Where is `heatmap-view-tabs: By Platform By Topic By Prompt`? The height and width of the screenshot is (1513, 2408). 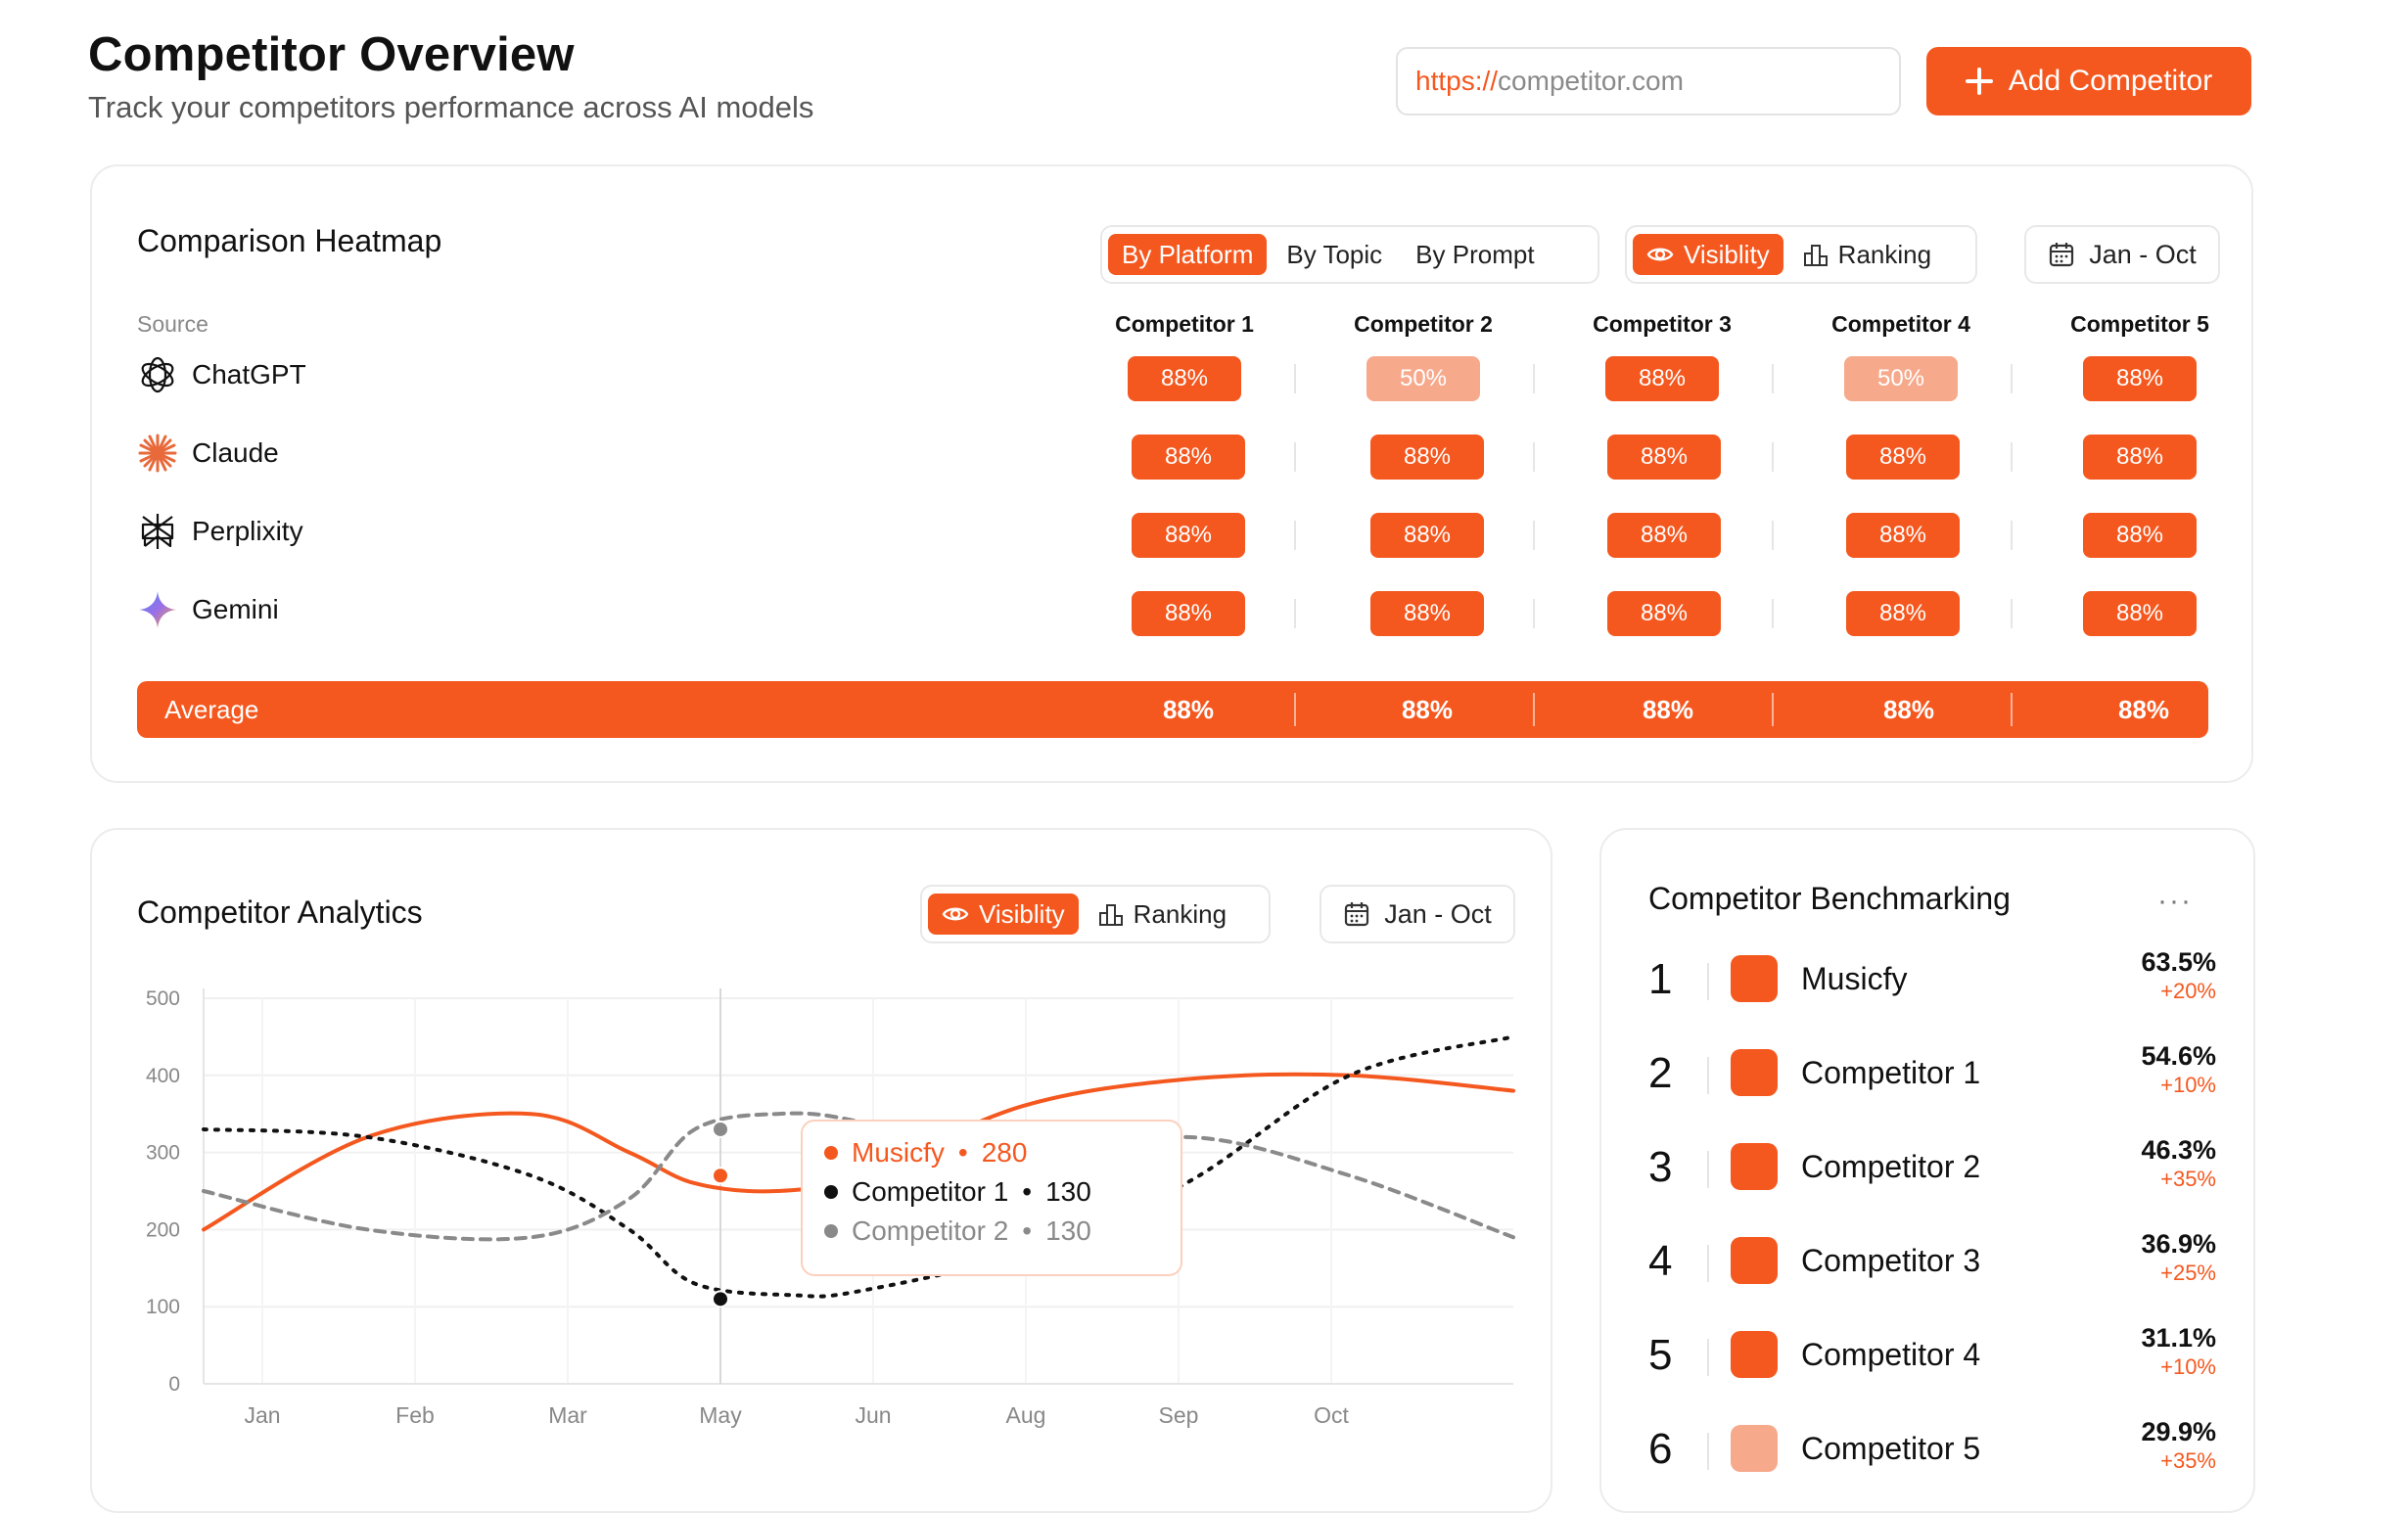 heatmap-view-tabs: By Platform By Topic By Prompt is located at coordinates (1349, 254).